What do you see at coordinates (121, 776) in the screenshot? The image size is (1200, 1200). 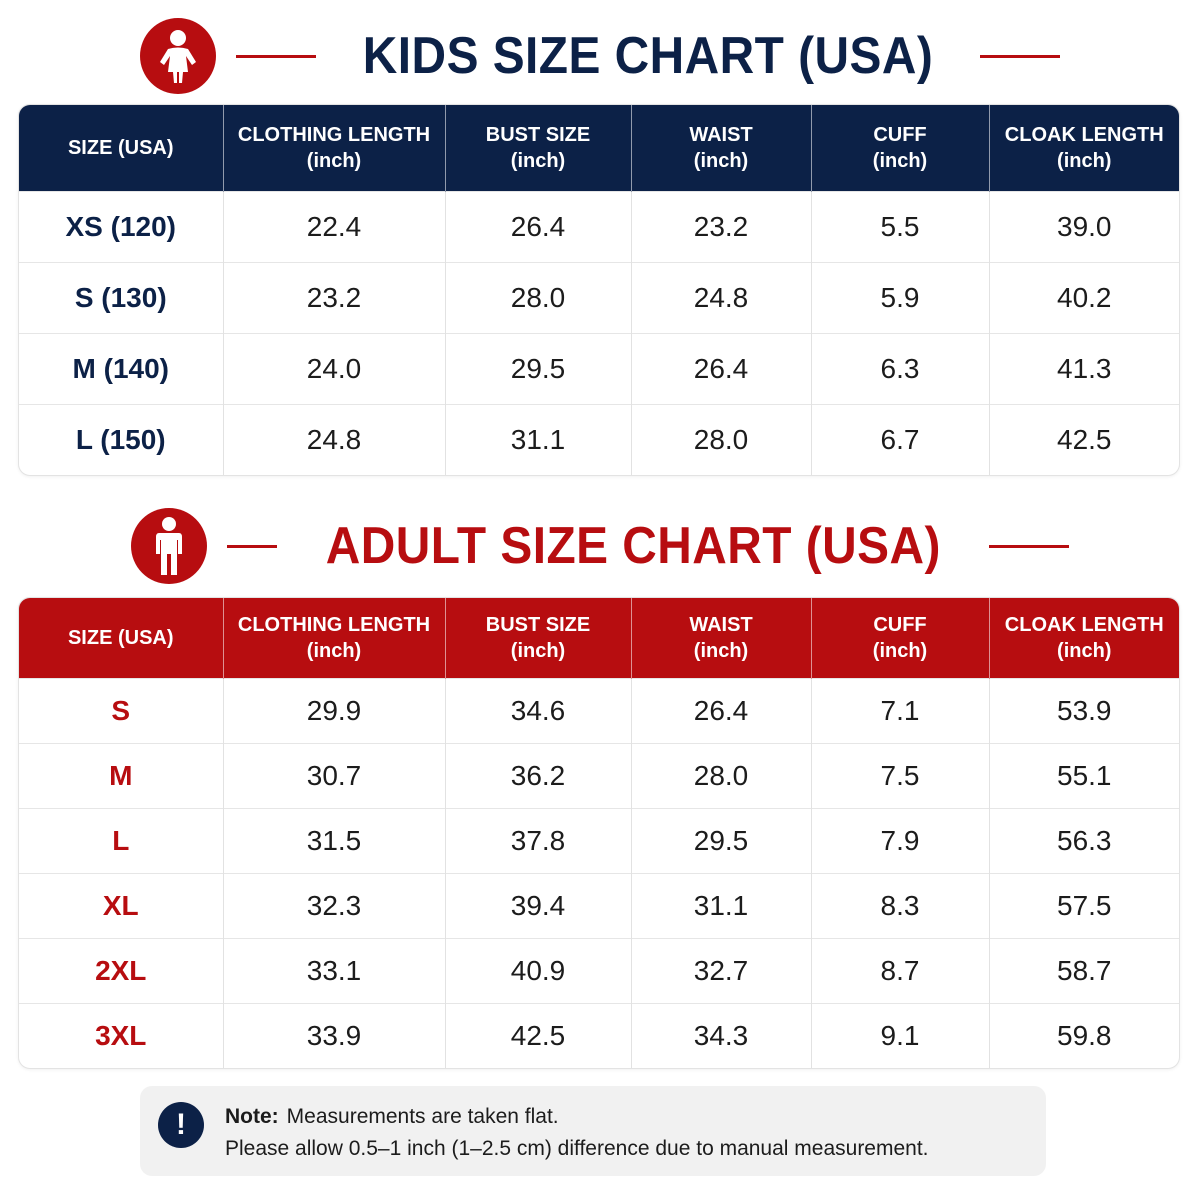 I see `size-cell: M` at bounding box center [121, 776].